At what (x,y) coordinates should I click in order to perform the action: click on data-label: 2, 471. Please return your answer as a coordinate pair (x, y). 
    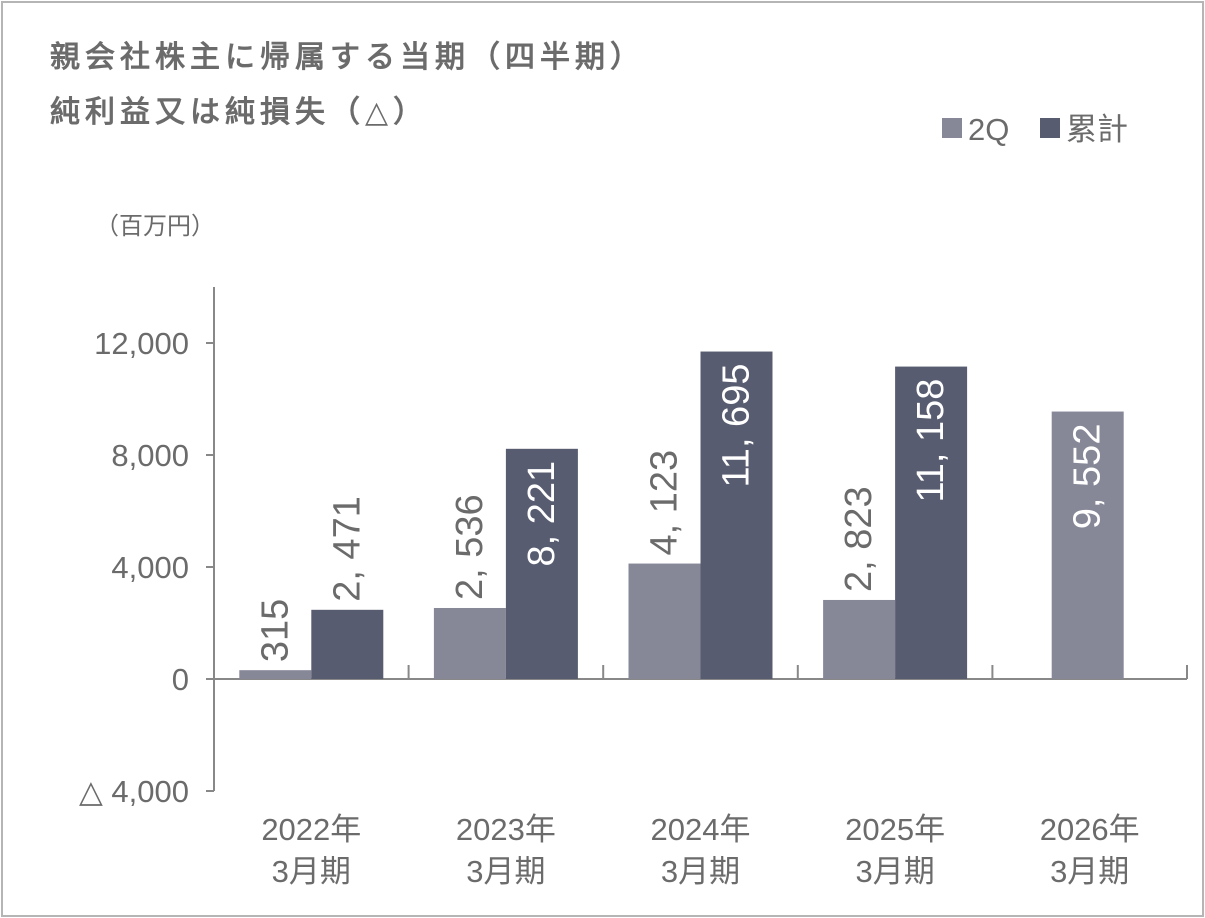
    Looking at the image, I should click on (347, 549).